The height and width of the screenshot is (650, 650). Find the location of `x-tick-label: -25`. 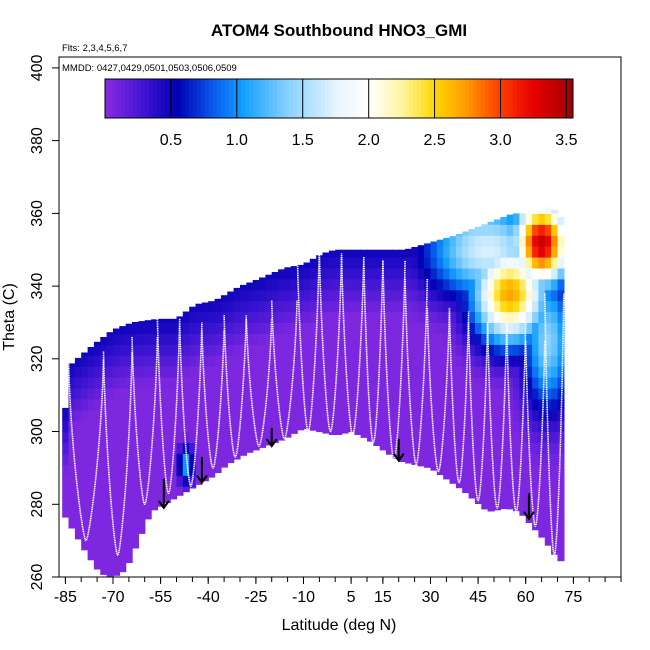

x-tick-label: -25 is located at coordinates (255, 597).